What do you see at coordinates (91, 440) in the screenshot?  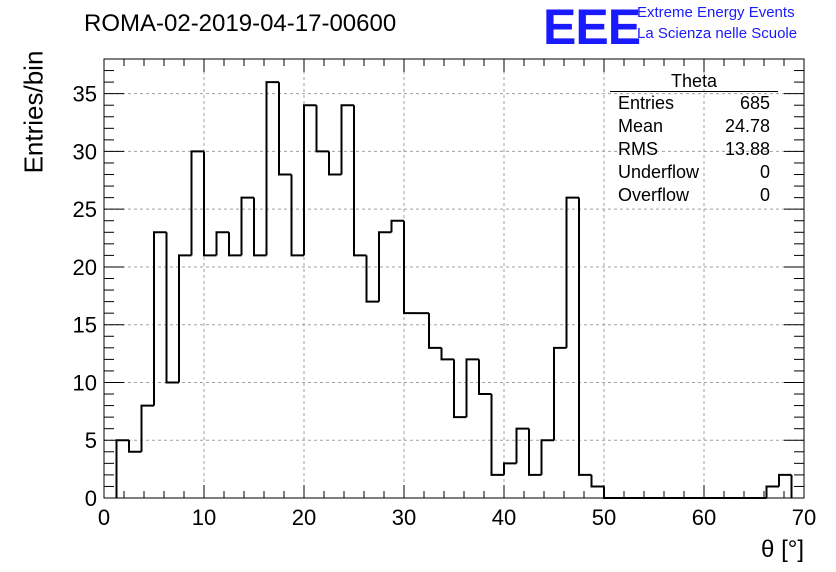 I see `y-tick-label: 5` at bounding box center [91, 440].